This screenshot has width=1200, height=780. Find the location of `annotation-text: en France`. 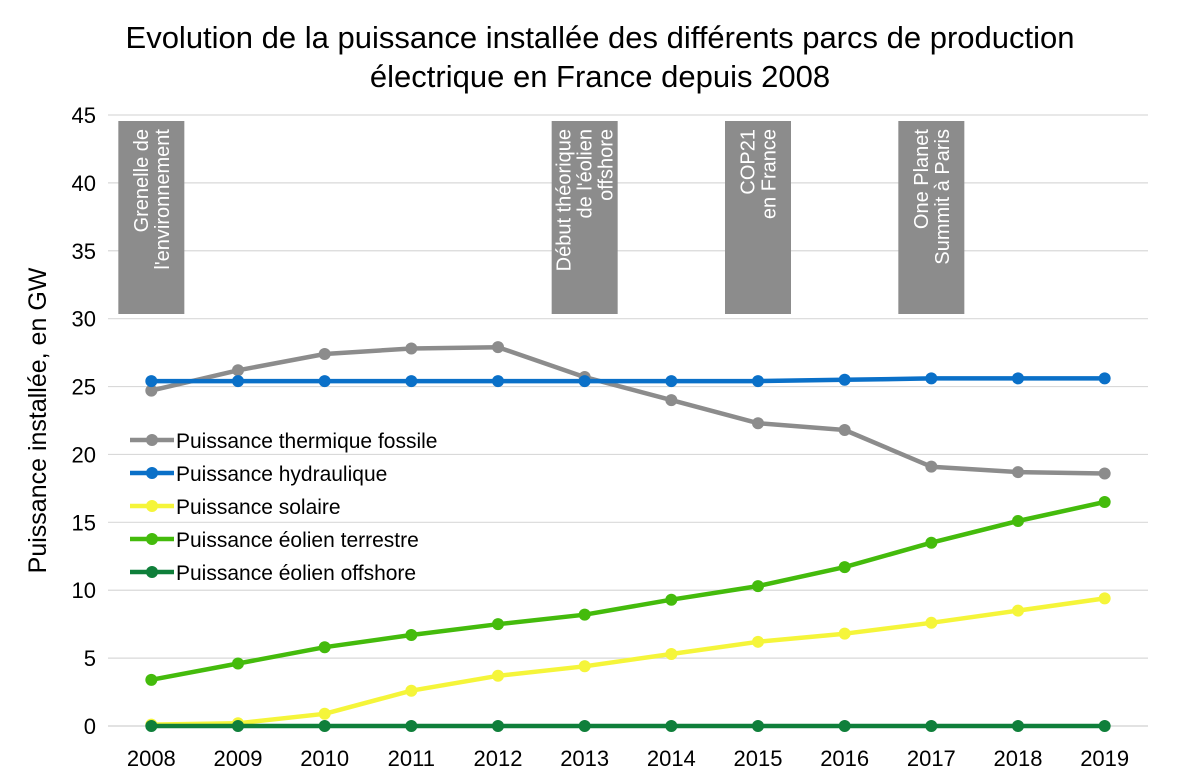

annotation-text: en France is located at coordinates (770, 174).